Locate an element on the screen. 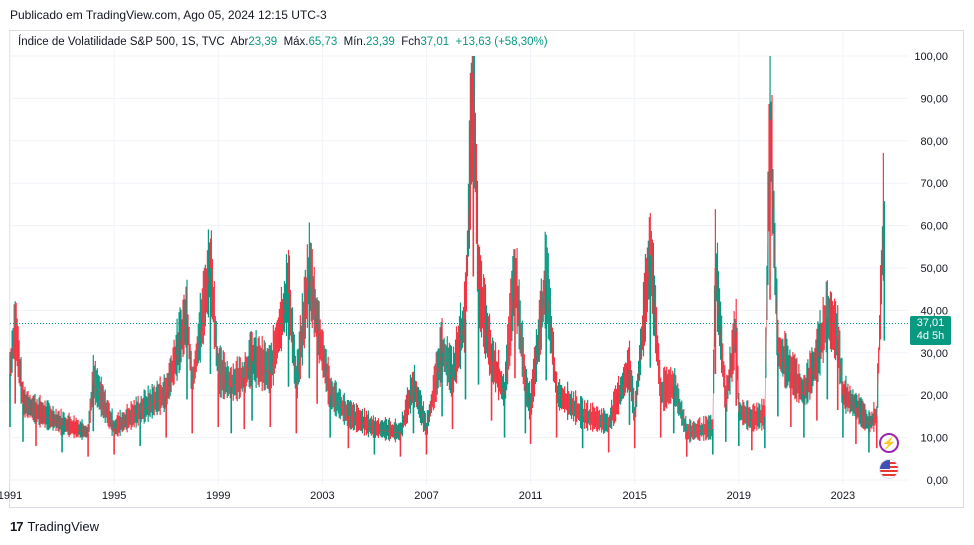 Image resolution: width=974 pixels, height=545 pixels. x-tick-label: 2023 is located at coordinates (843, 496).